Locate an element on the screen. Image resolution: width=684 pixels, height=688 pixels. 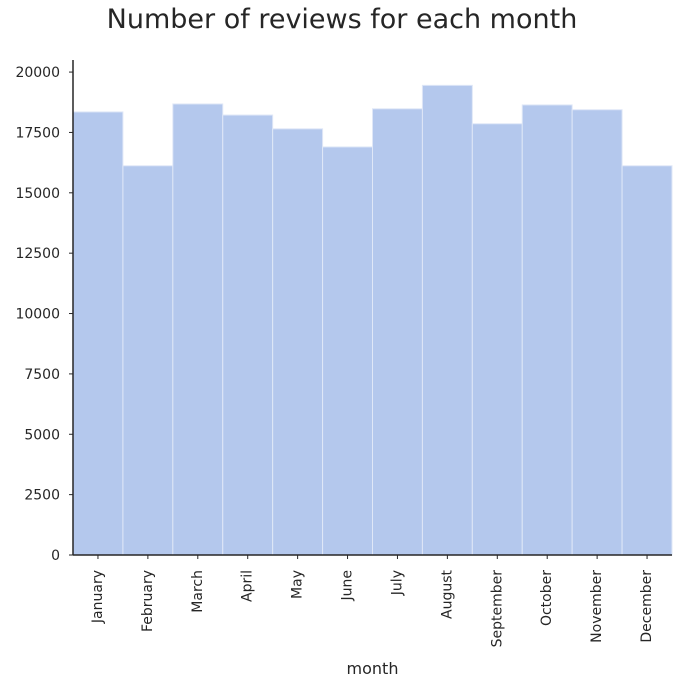
x-tick-label: February is located at coordinates (148, 601).